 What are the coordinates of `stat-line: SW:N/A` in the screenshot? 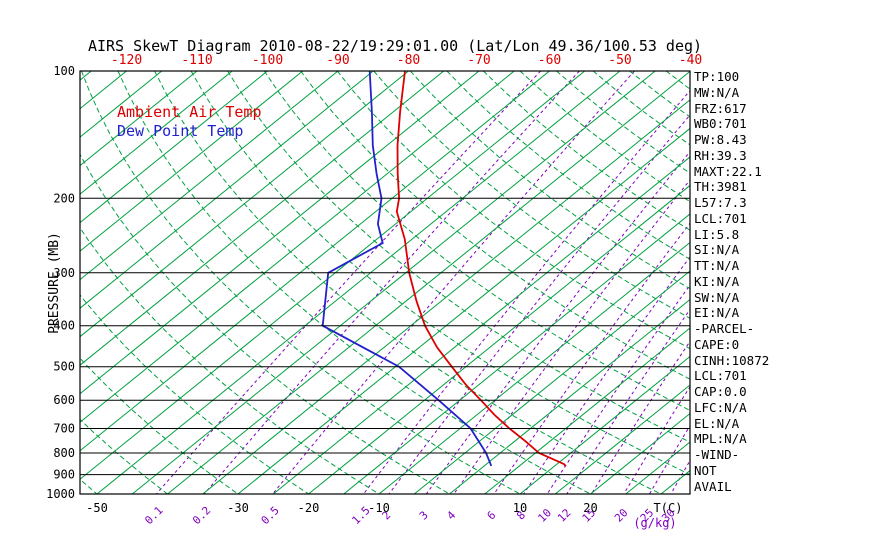 It's located at (717, 297).